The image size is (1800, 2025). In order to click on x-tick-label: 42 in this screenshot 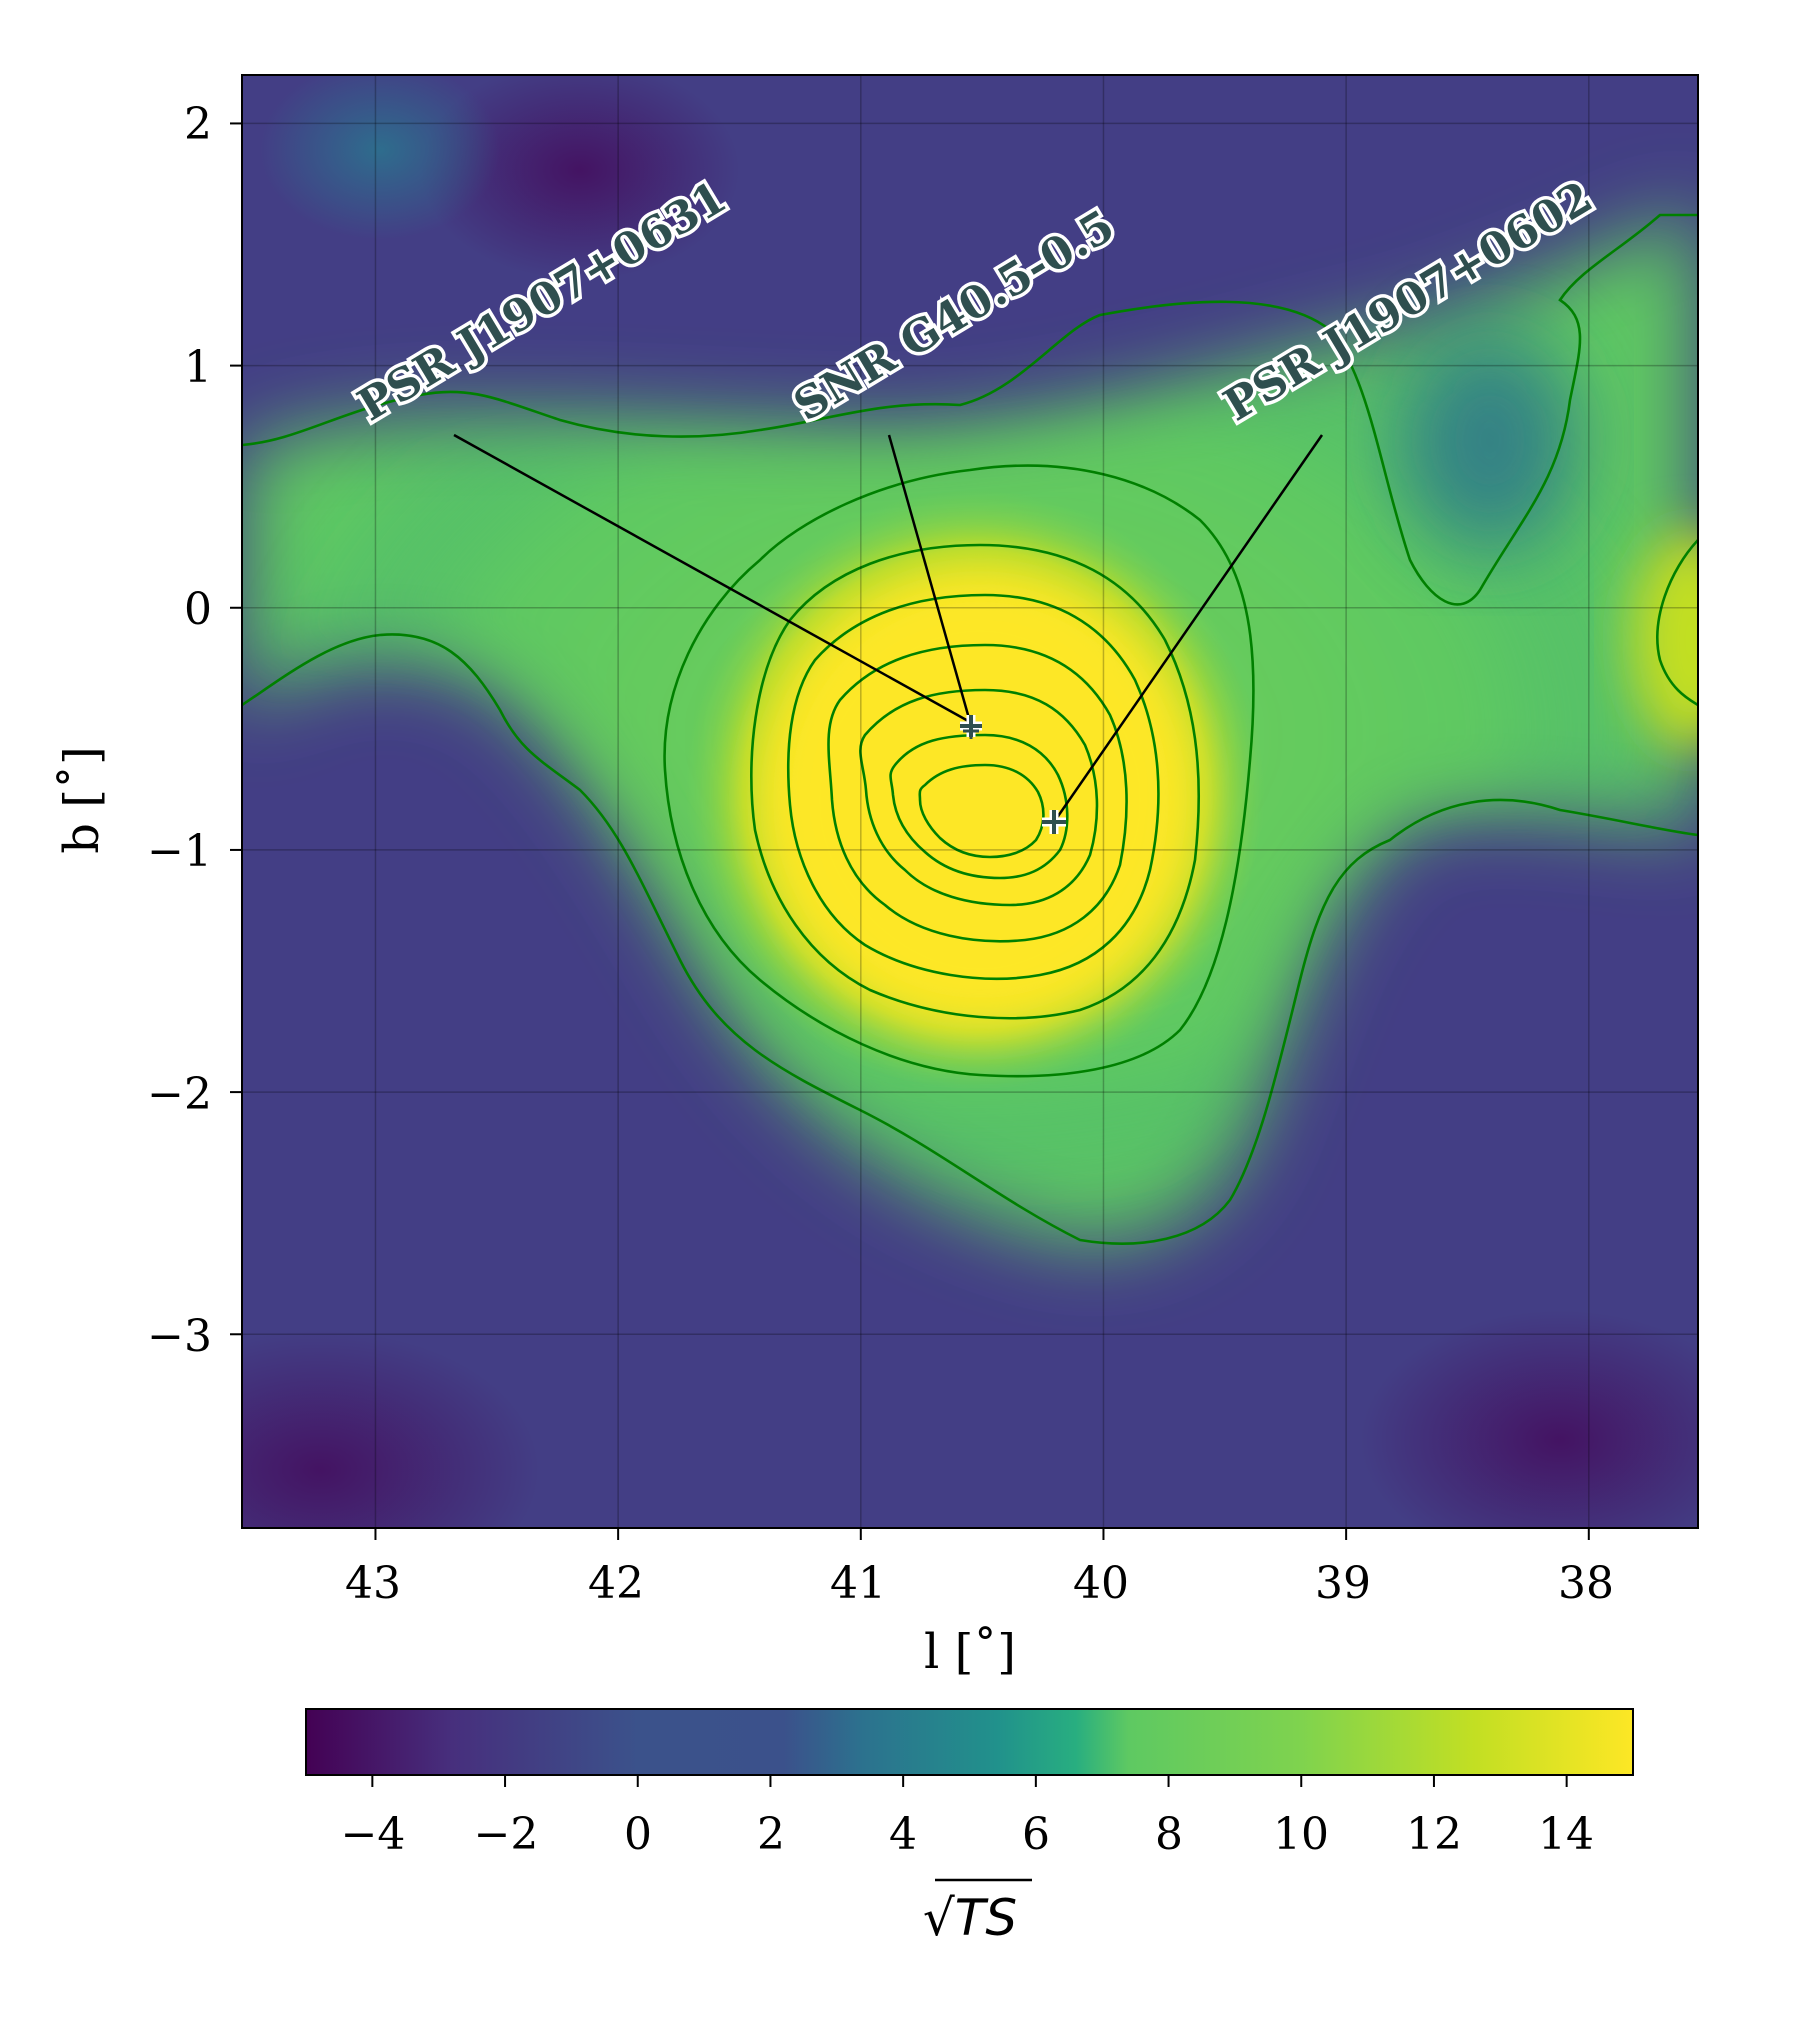, I will do `click(616, 1583)`.